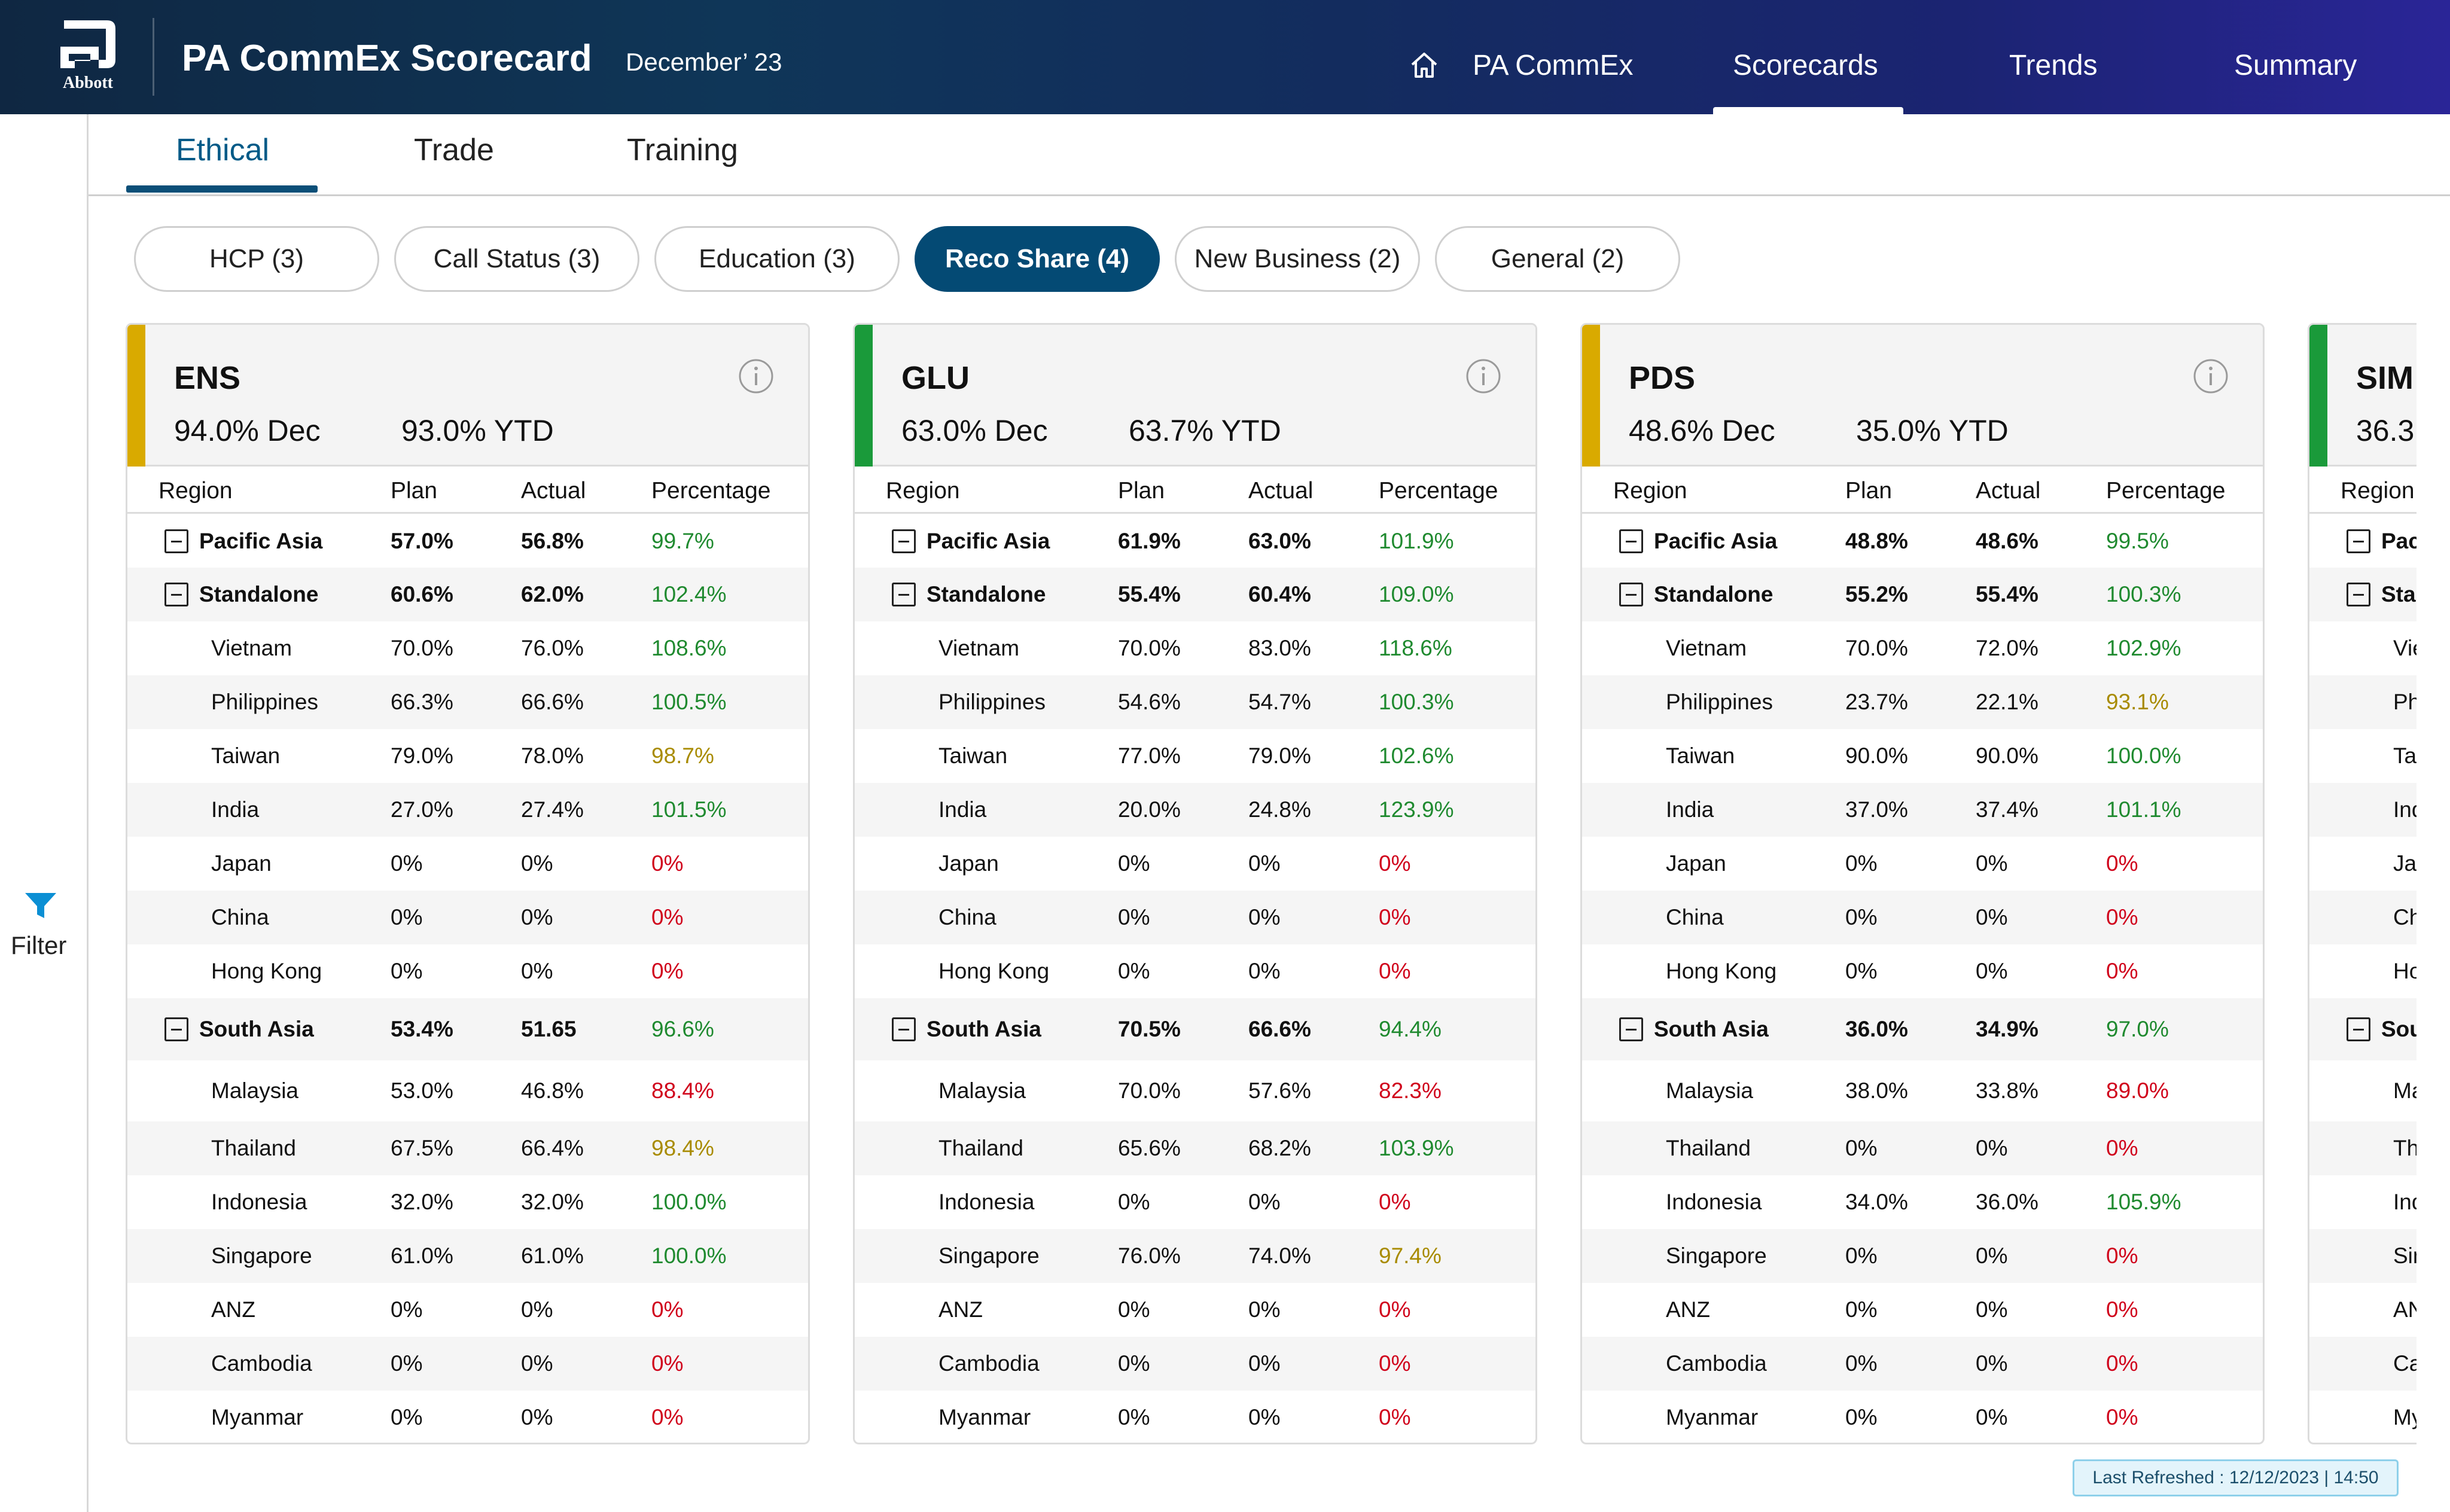 This screenshot has width=2450, height=1512. I want to click on nav-summary: Summary, so click(2295, 65).